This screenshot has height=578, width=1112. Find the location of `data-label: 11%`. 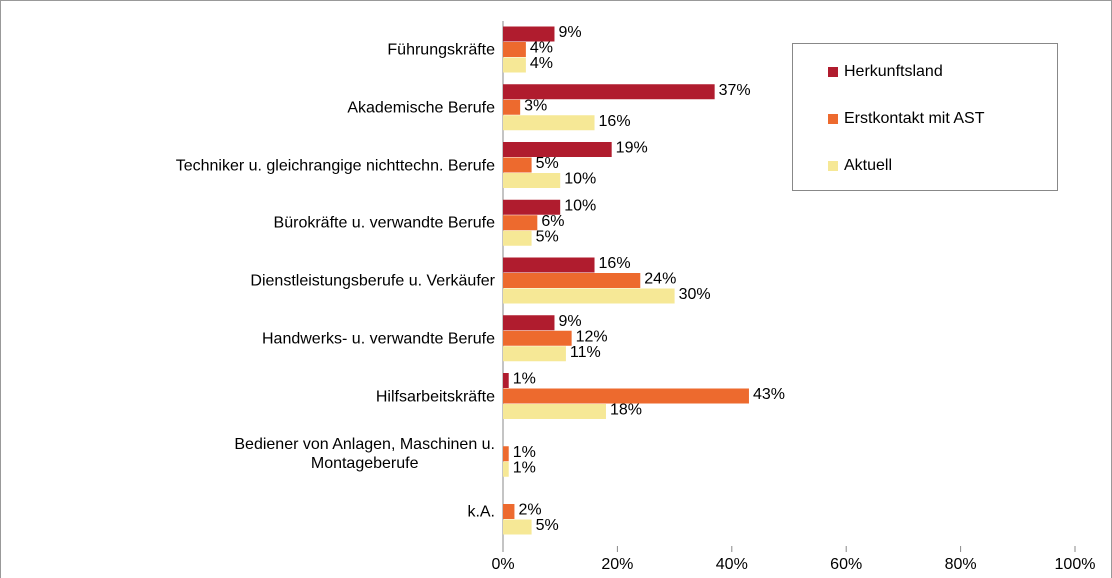

data-label: 11% is located at coordinates (585, 352).